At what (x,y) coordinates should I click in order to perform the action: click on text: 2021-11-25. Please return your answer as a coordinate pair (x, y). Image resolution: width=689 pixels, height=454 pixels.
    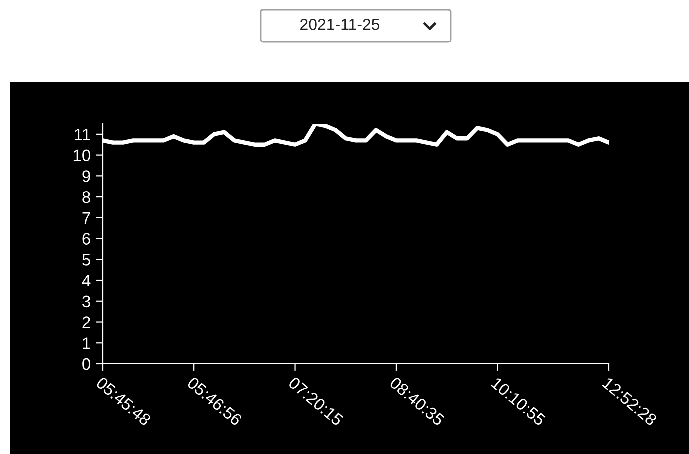
    Looking at the image, I should click on (340, 24).